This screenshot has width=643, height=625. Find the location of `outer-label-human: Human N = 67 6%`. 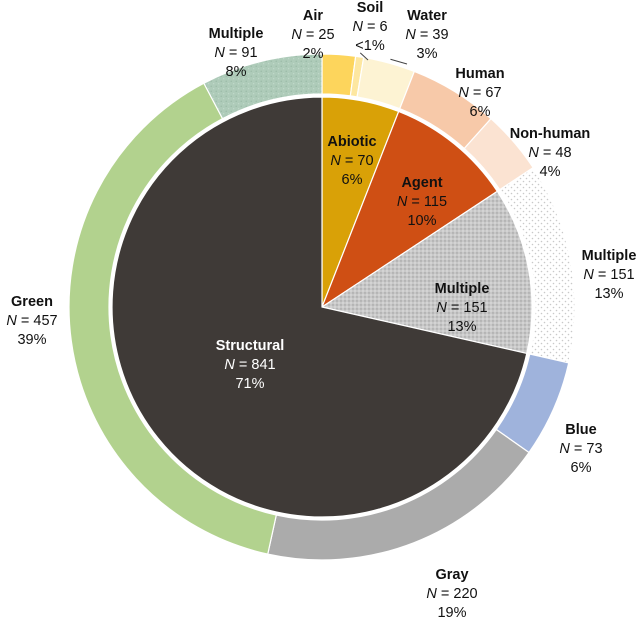

outer-label-human: Human N = 67 6% is located at coordinates (479, 93).